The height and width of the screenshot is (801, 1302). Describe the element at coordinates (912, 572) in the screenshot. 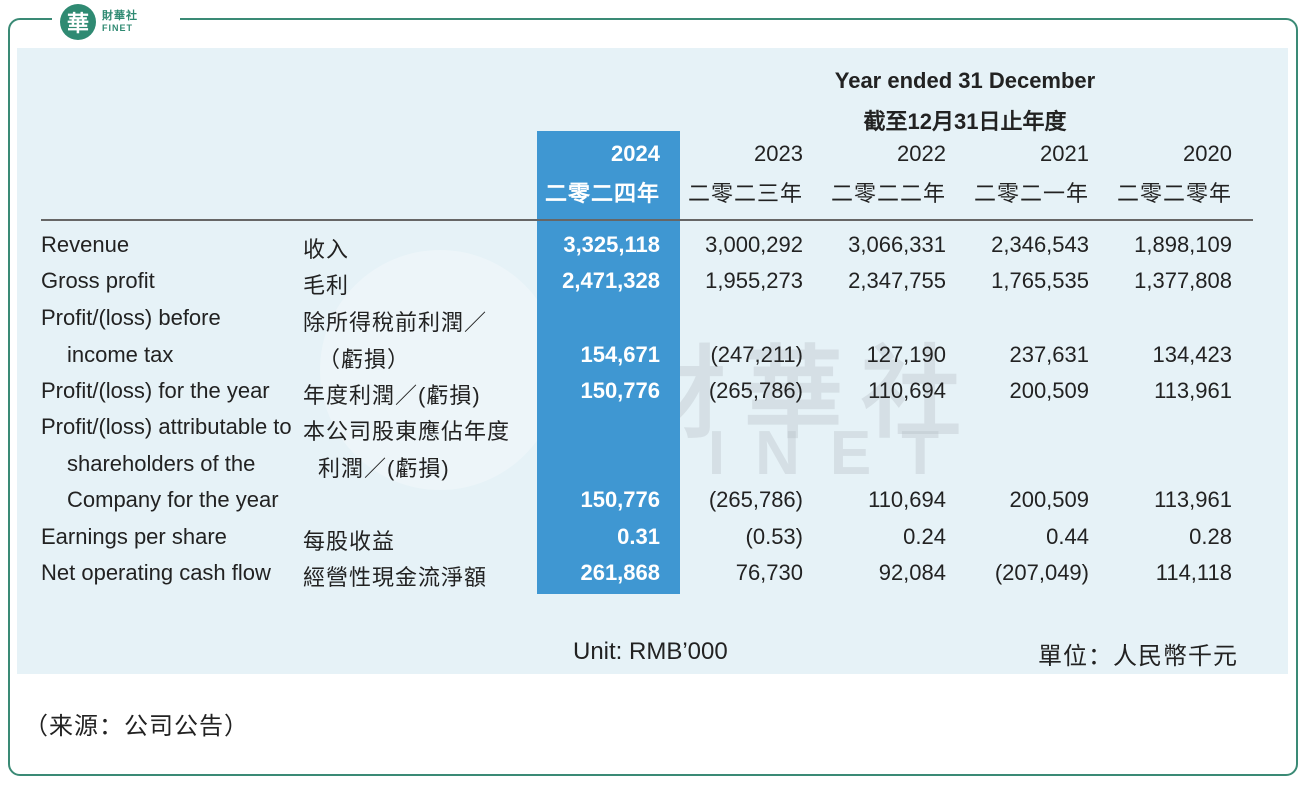

I see `table-cell: 92,084` at that location.